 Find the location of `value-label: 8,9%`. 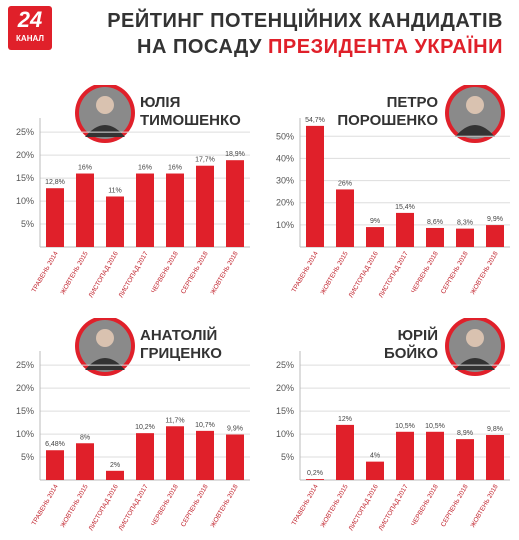

value-label: 8,9% is located at coordinates (465, 433).